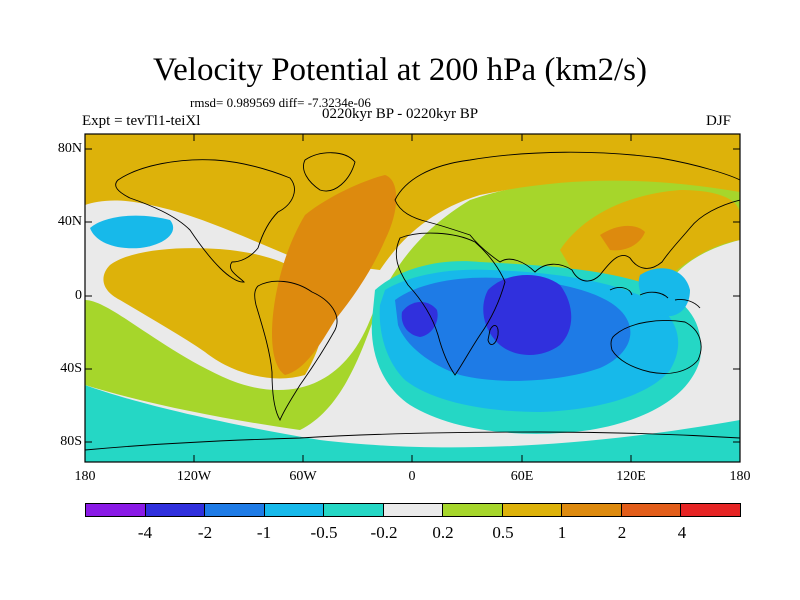 This screenshot has height=600, width=800. I want to click on figure-title: Velocity Potential at 200 hPa (km2/s), so click(400, 70).